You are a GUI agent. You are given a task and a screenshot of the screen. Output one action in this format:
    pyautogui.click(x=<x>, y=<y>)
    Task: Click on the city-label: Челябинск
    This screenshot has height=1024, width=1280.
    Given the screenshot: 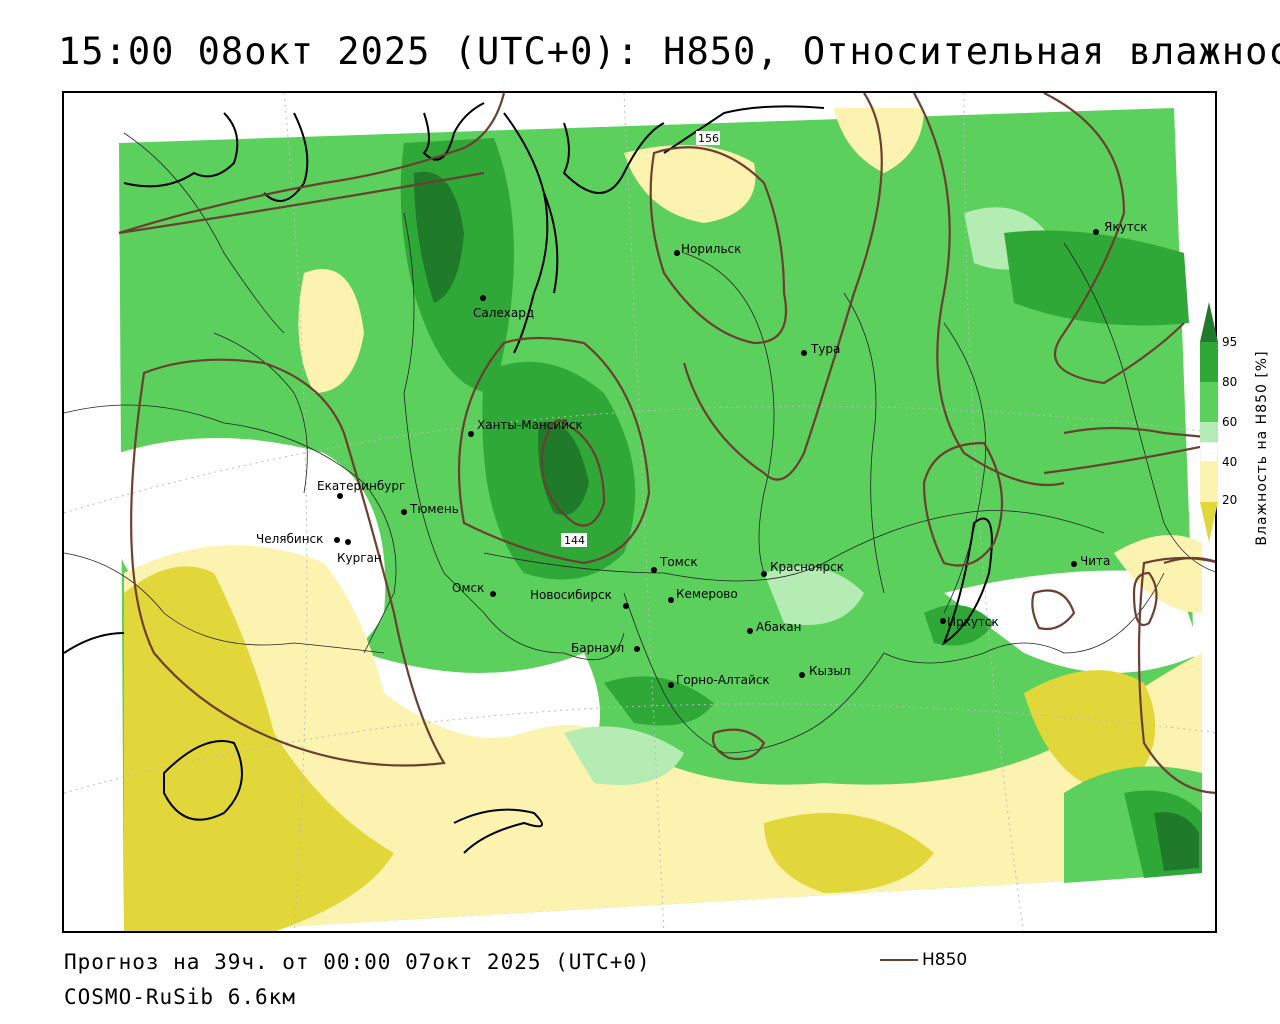 What is the action you would take?
    pyautogui.click(x=289, y=539)
    